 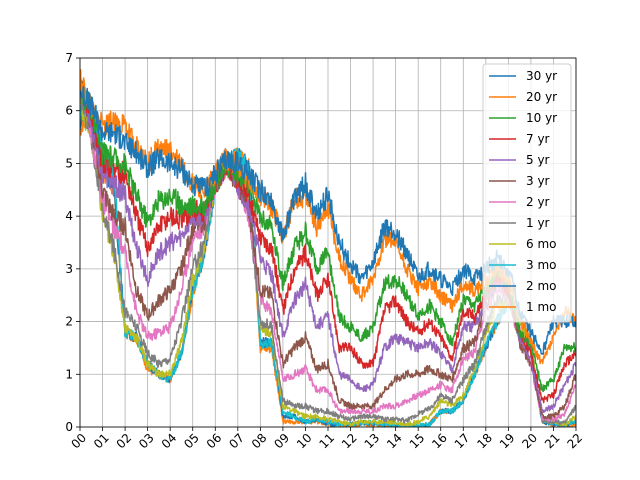 I want to click on legend-label: 30 yr, so click(x=541, y=76).